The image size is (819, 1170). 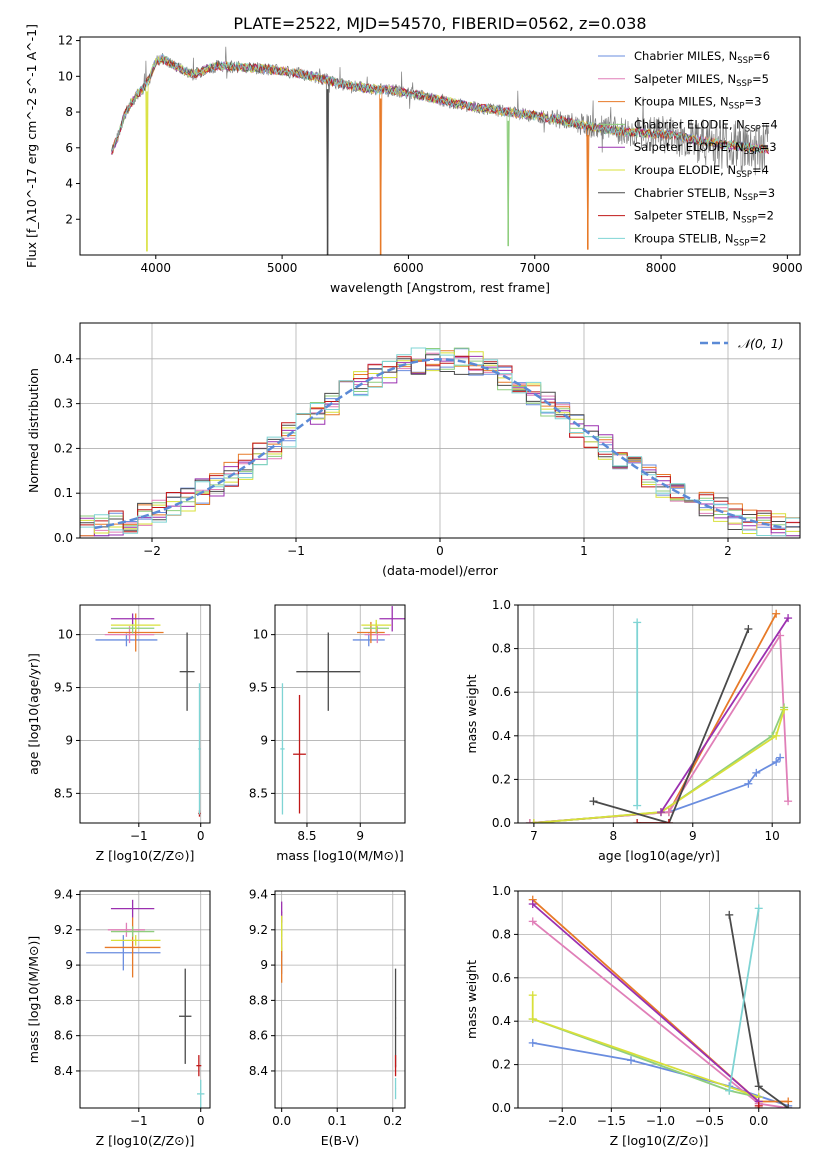 What do you see at coordinates (306, 836) in the screenshot?
I see `x-tick-label: 8.5` at bounding box center [306, 836].